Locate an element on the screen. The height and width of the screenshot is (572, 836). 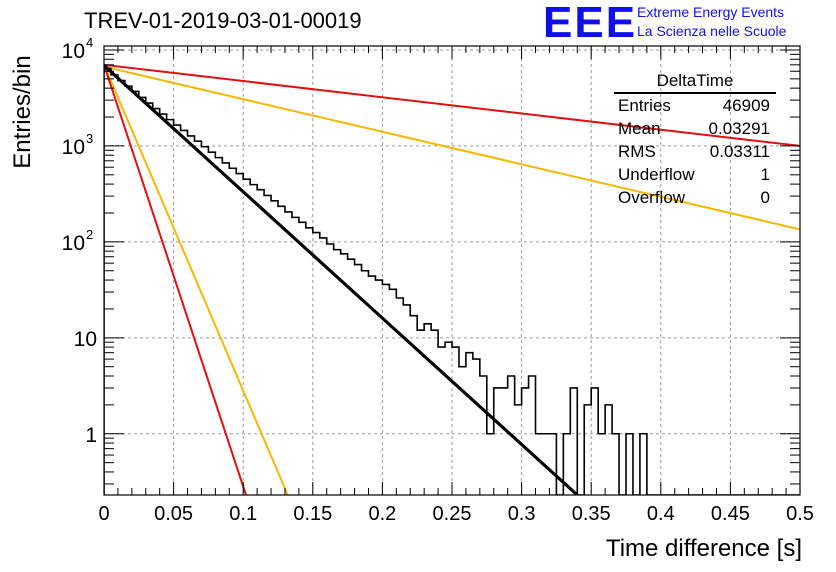
stats-row-rms: RMS 0.03311 is located at coordinates (693, 151).